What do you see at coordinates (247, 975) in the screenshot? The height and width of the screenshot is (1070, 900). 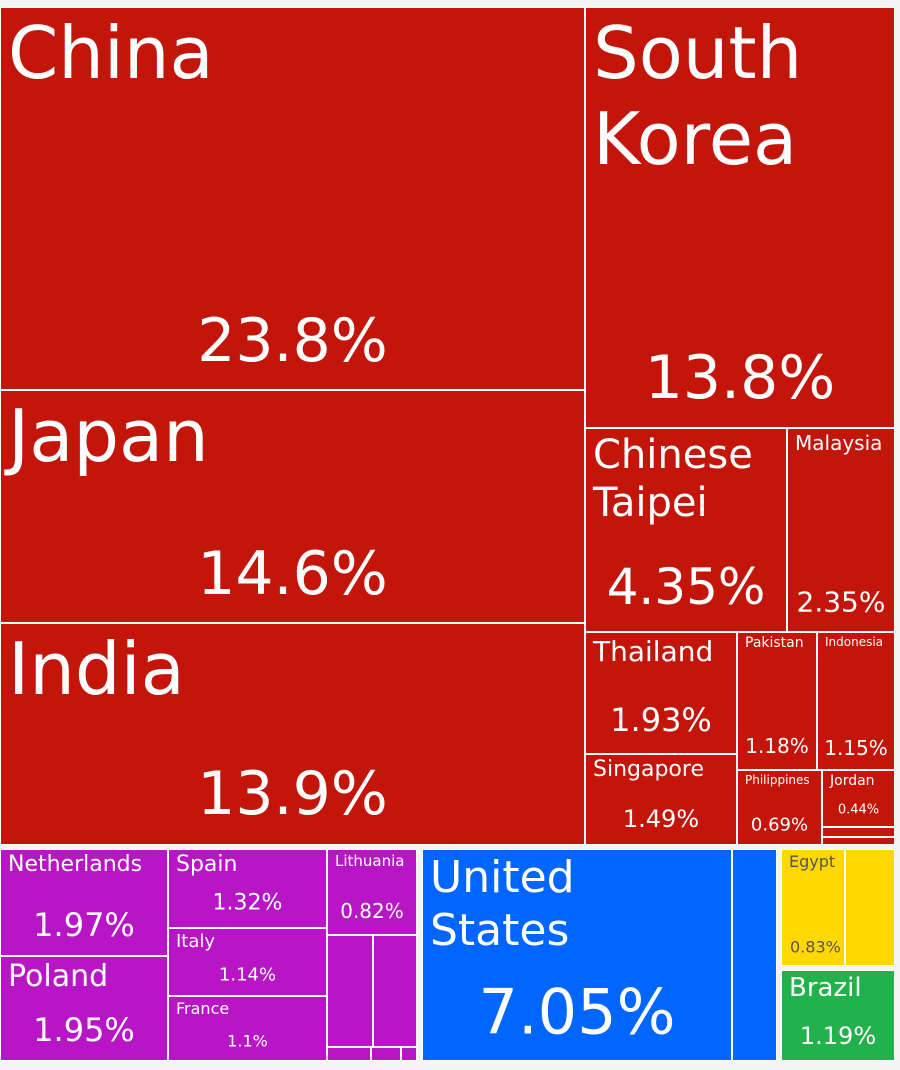 I see `value-label: 1.14%` at bounding box center [247, 975].